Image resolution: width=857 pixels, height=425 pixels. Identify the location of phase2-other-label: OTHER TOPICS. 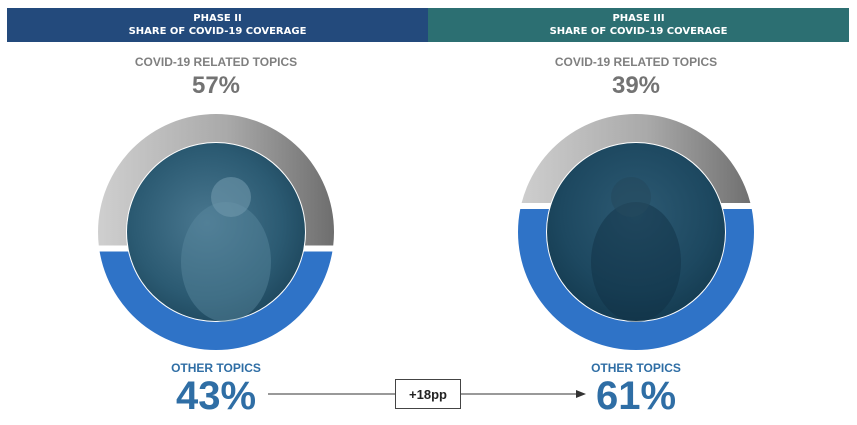
(216, 368).